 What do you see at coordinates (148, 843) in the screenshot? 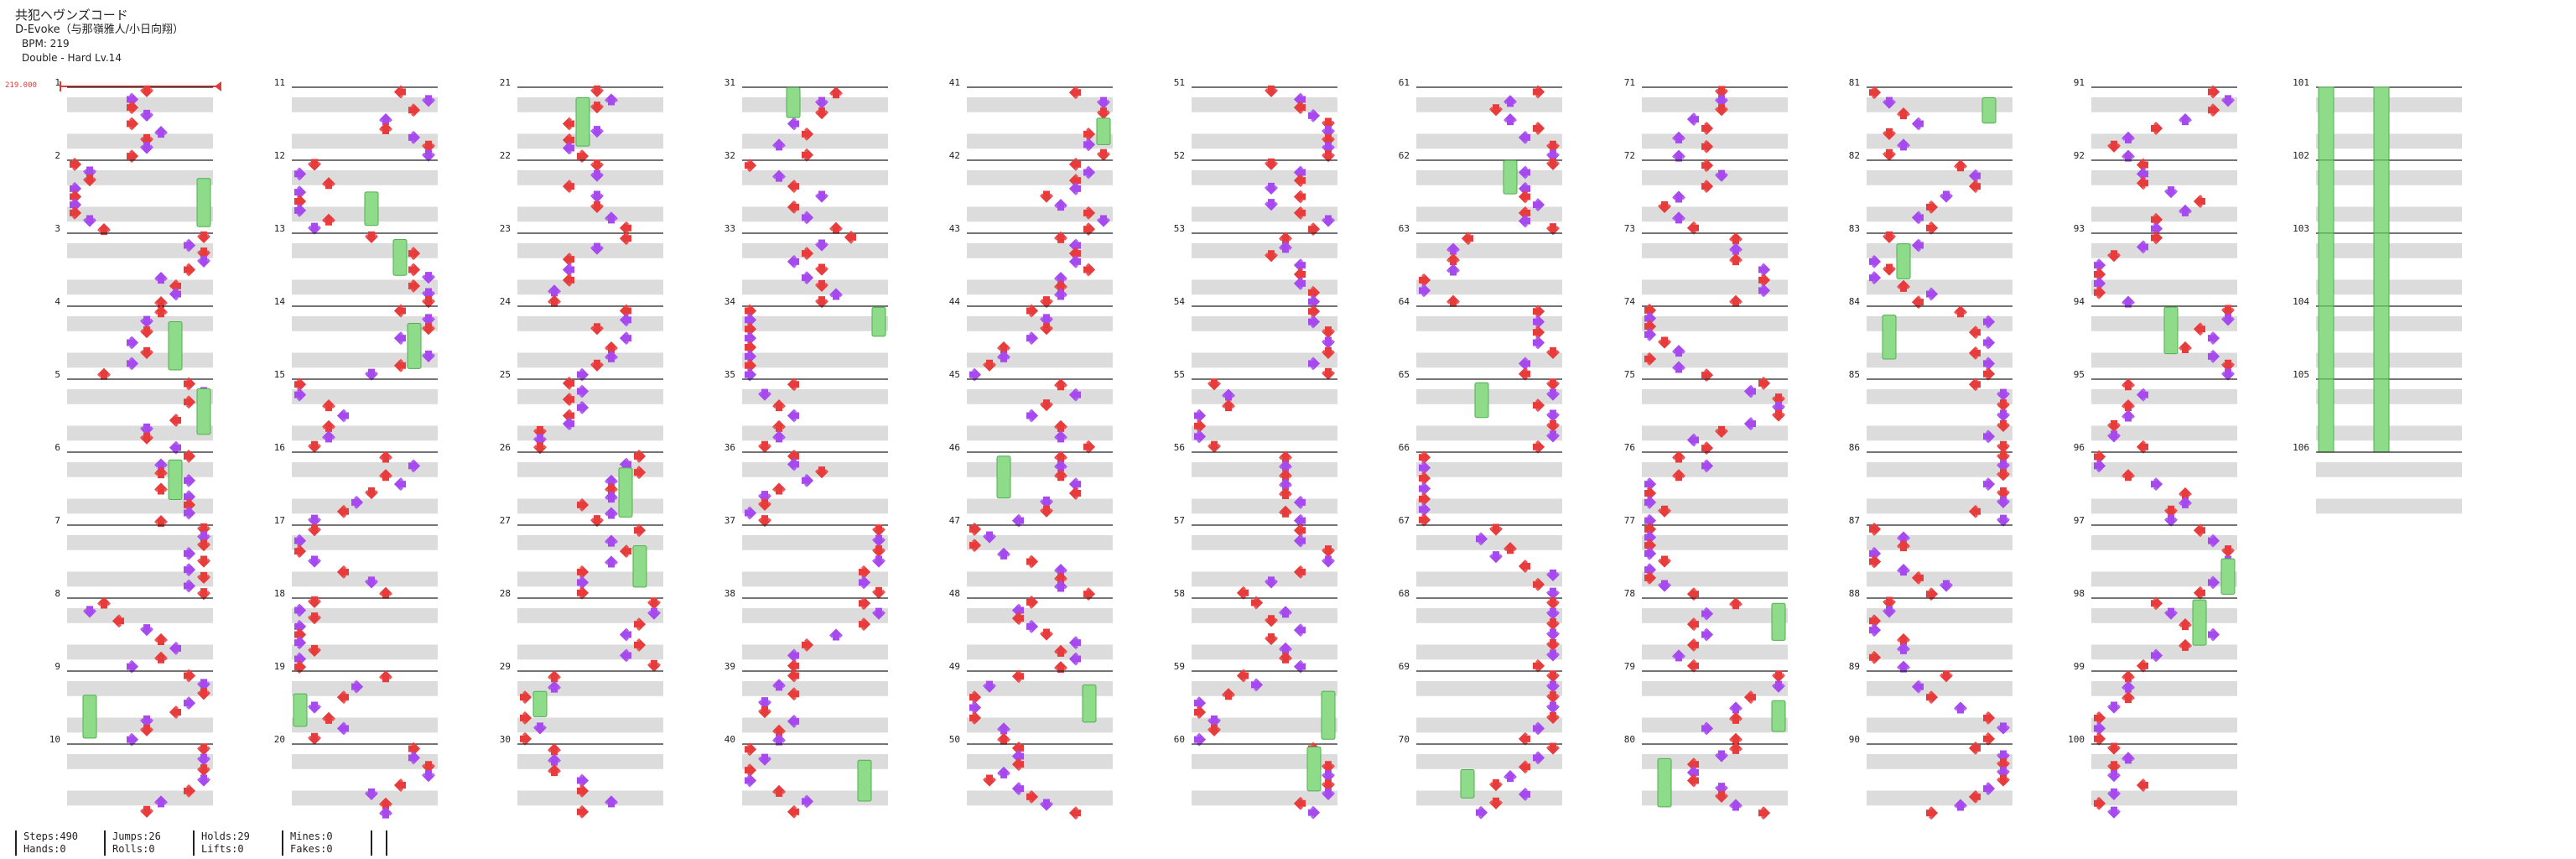
I see `stat-group-jumps: Jumps:26 Rolls:0` at bounding box center [148, 843].